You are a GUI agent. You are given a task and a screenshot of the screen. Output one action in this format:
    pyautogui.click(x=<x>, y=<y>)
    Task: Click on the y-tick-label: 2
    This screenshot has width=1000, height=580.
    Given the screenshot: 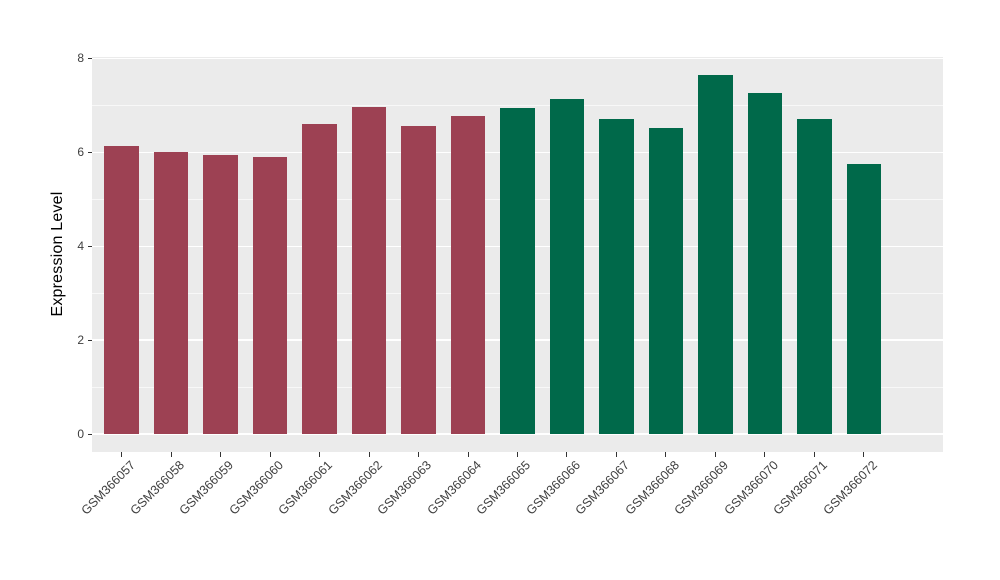 What is the action you would take?
    pyautogui.click(x=80, y=340)
    